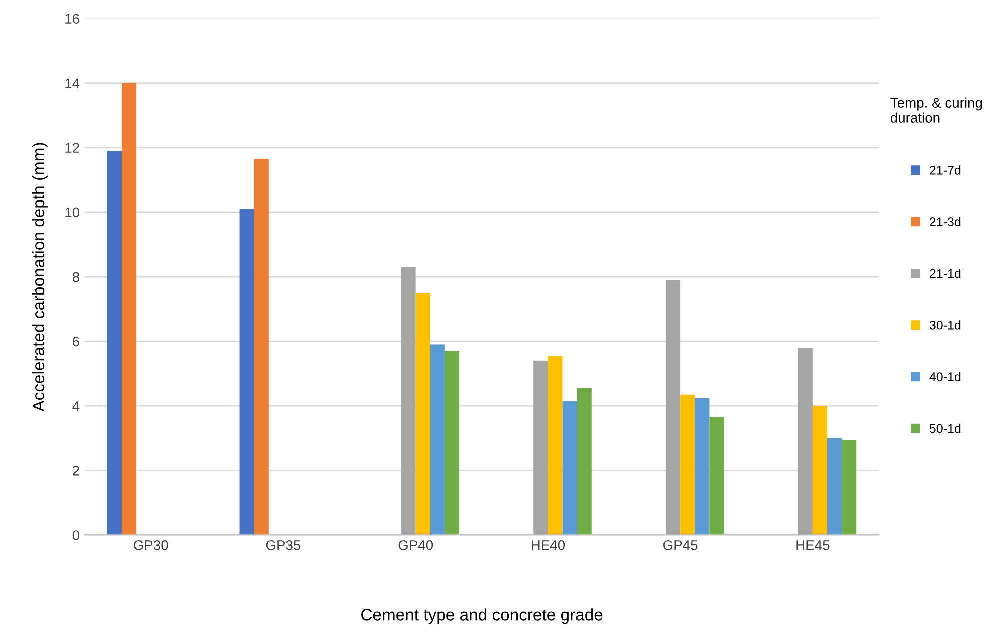 The width and height of the screenshot is (999, 626). Describe the element at coordinates (73, 148) in the screenshot. I see `y-tick-label: 12` at that location.